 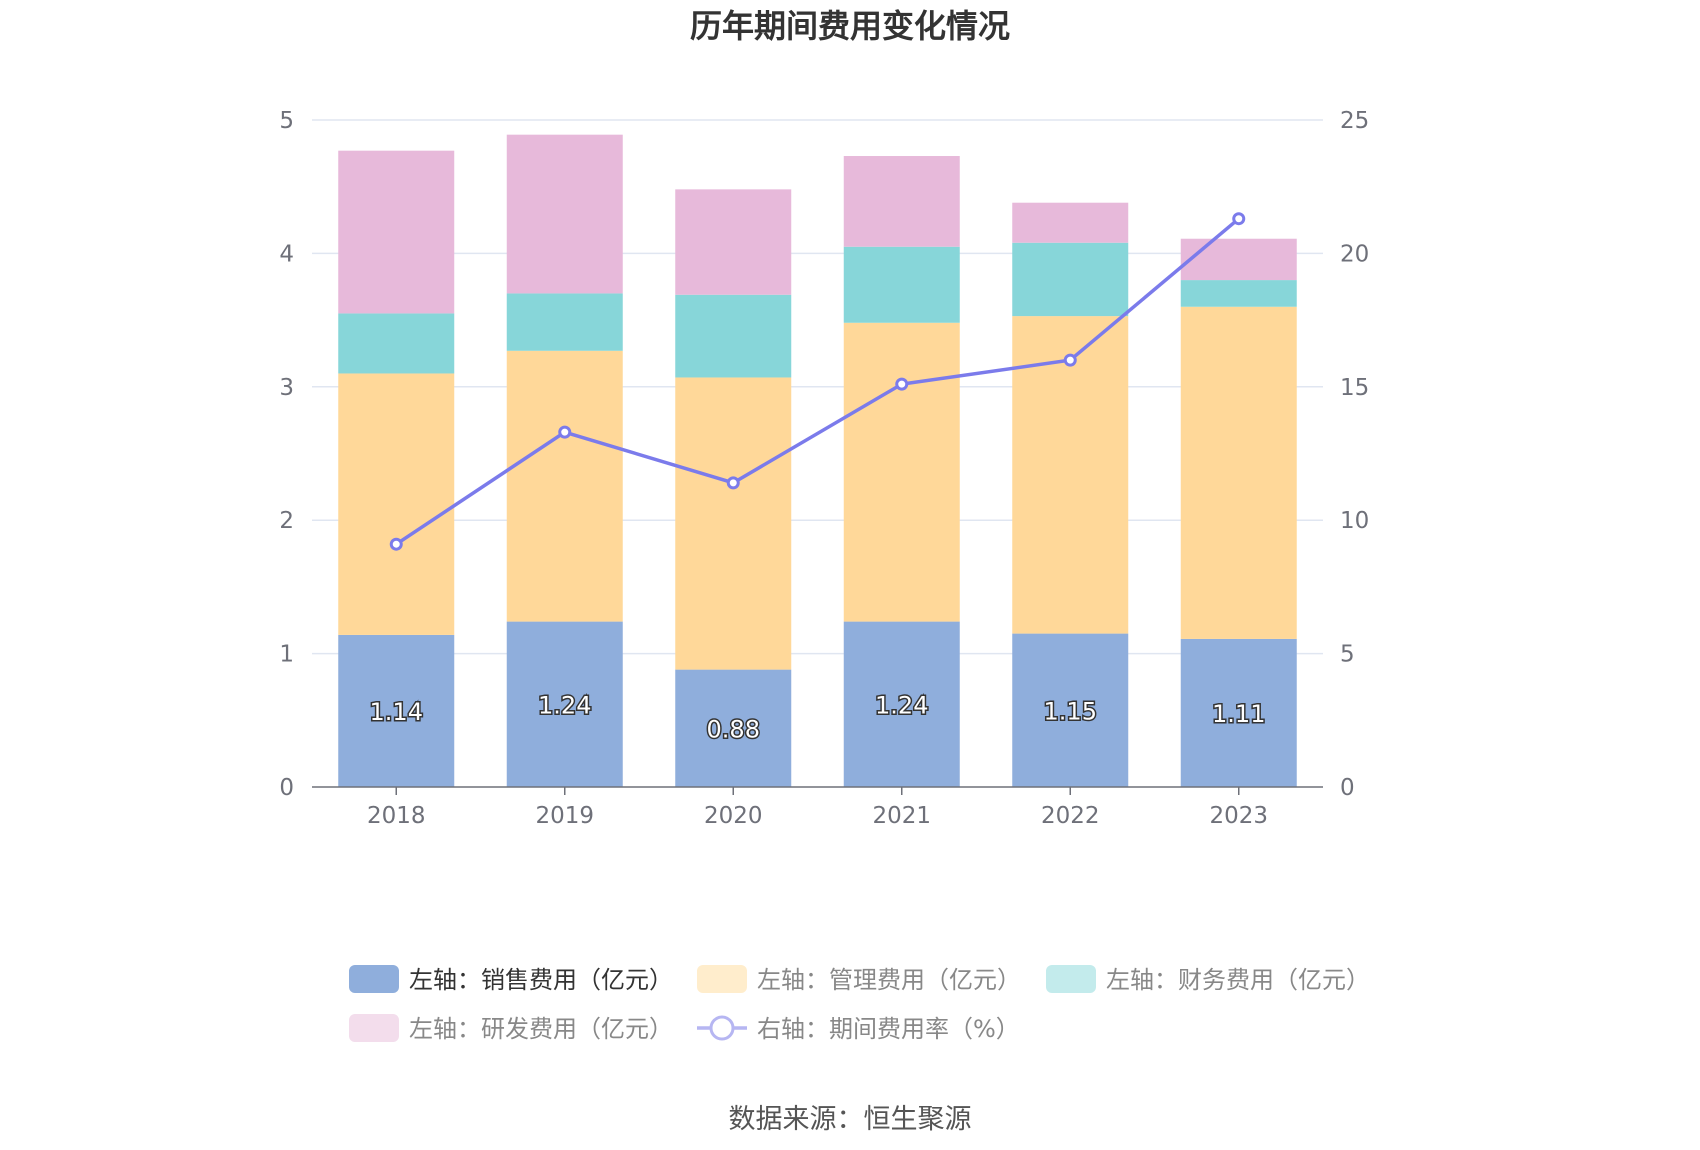 I want to click on bar-value-label: 0.88, so click(x=733, y=729).